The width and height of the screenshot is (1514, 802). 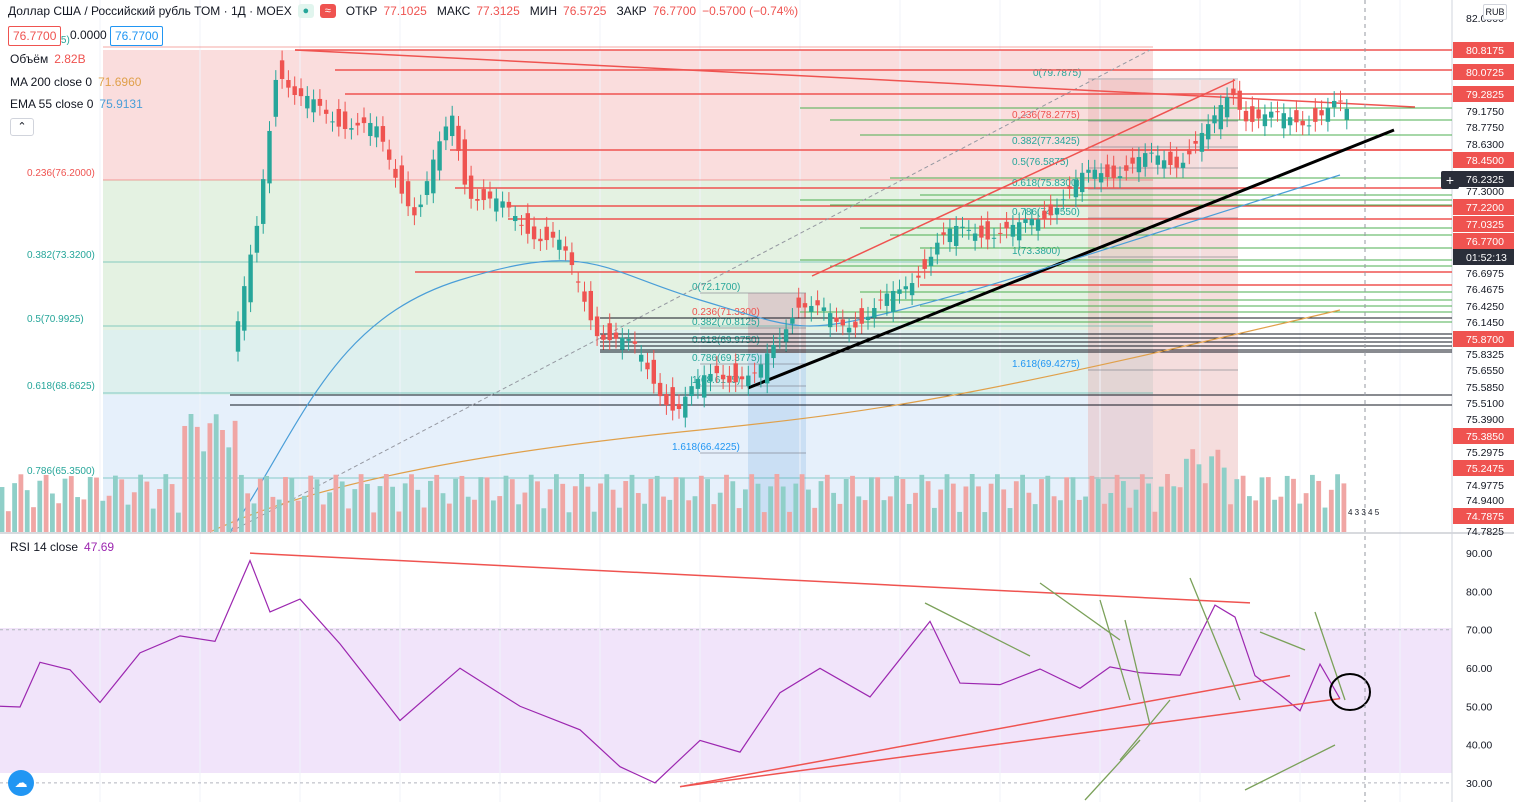 I want to click on price-axis-label: 01:52:13, so click(x=1486, y=258).